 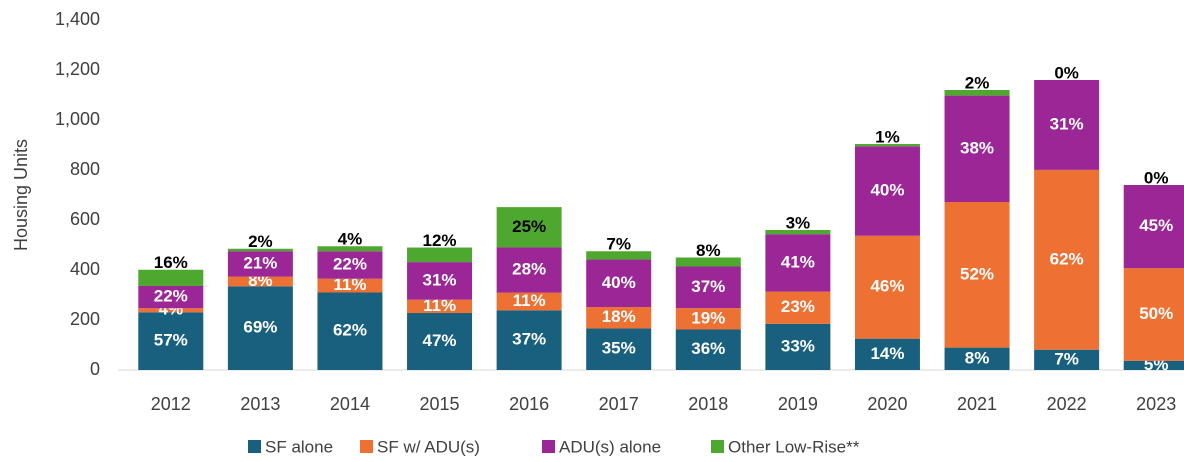 I want to click on x-tick-label: 2015, so click(x=440, y=404).